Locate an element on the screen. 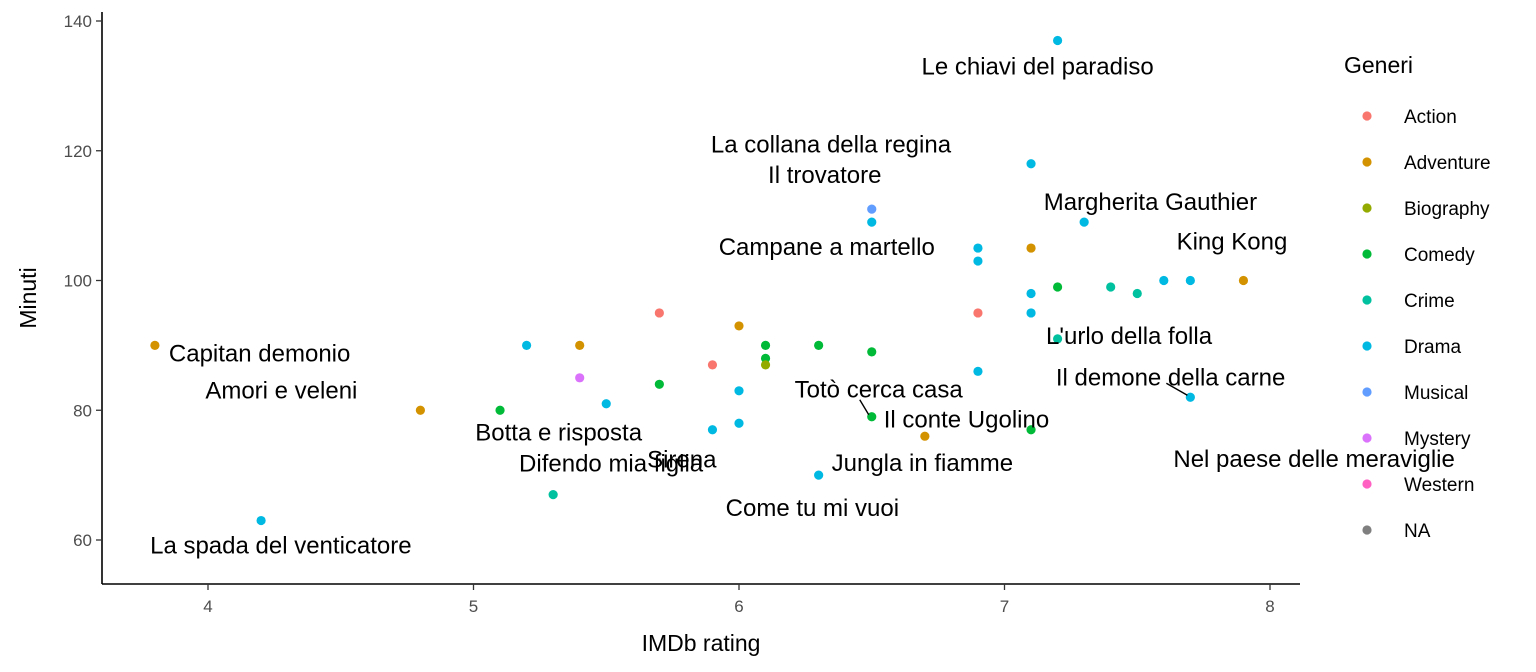  x-axis-title: IMDb rating is located at coordinates (701, 643).